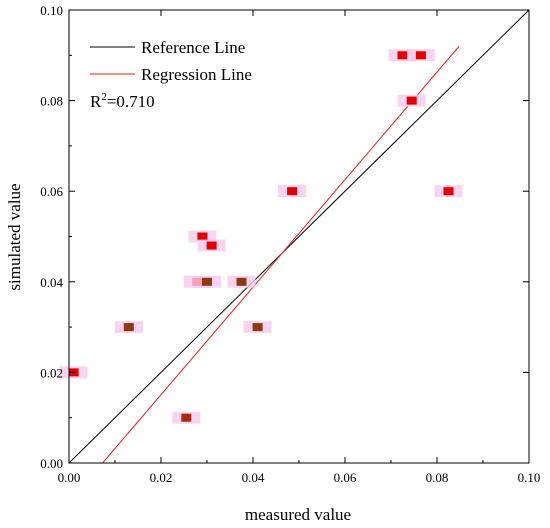  What do you see at coordinates (193, 47) in the screenshot?
I see `legend-reference-line-label: Reference Line` at bounding box center [193, 47].